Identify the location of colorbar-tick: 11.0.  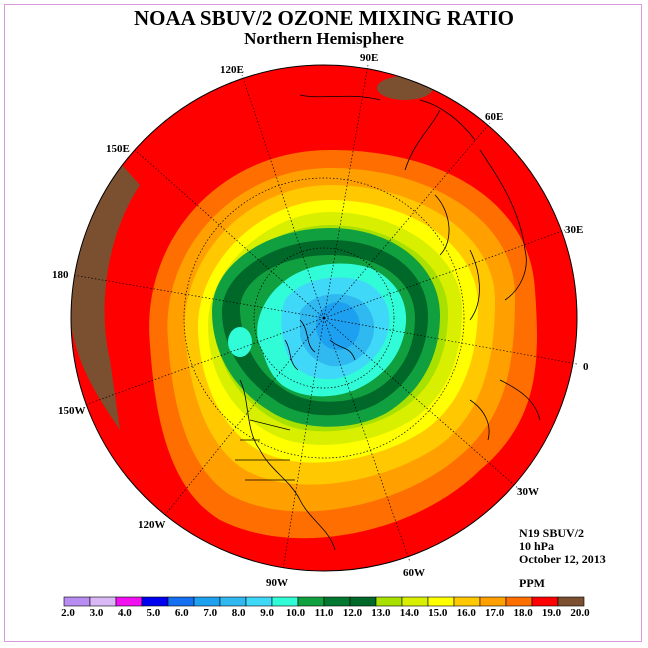
(324, 613).